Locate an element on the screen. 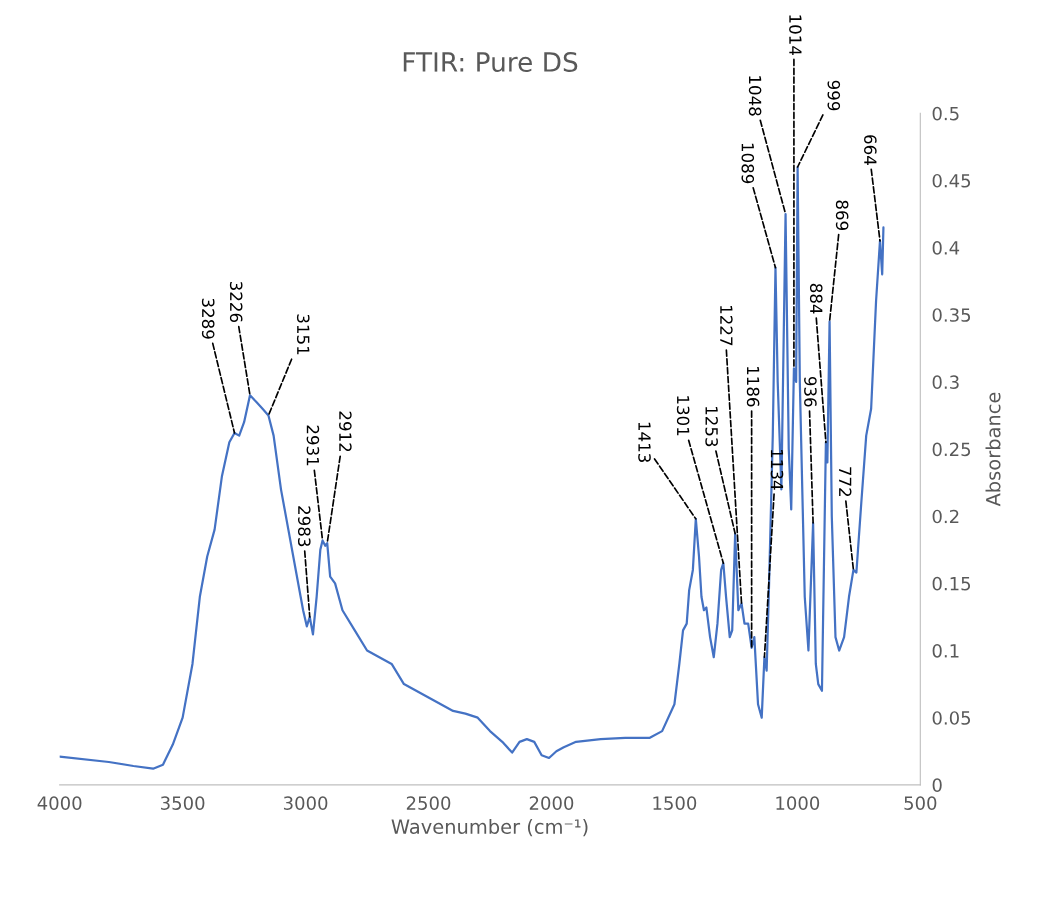 The image size is (1047, 899). x-tick-label: 2500 is located at coordinates (428, 803).